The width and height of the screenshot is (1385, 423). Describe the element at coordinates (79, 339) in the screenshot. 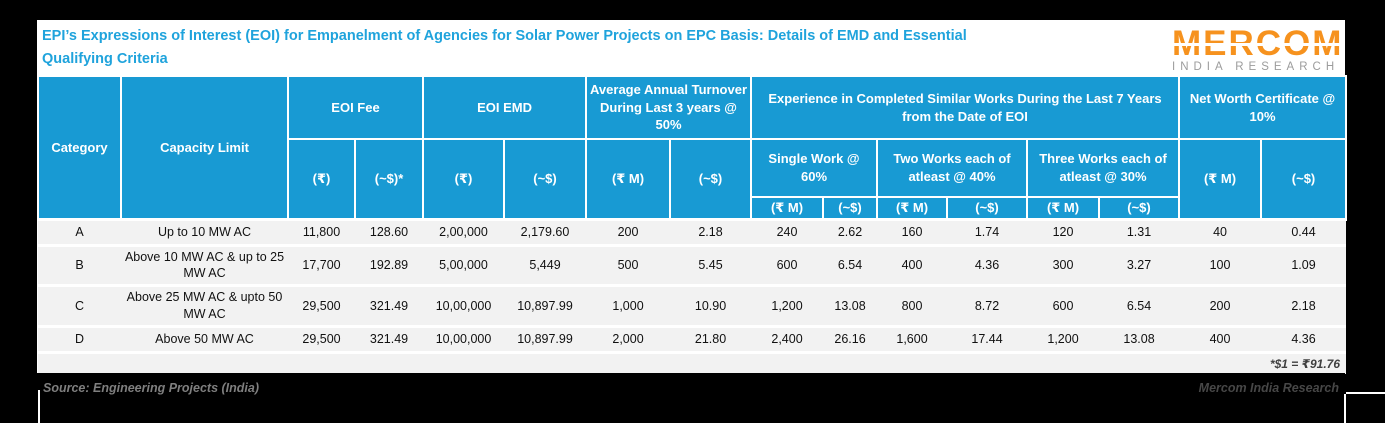

I see `category-cell: D` at that location.